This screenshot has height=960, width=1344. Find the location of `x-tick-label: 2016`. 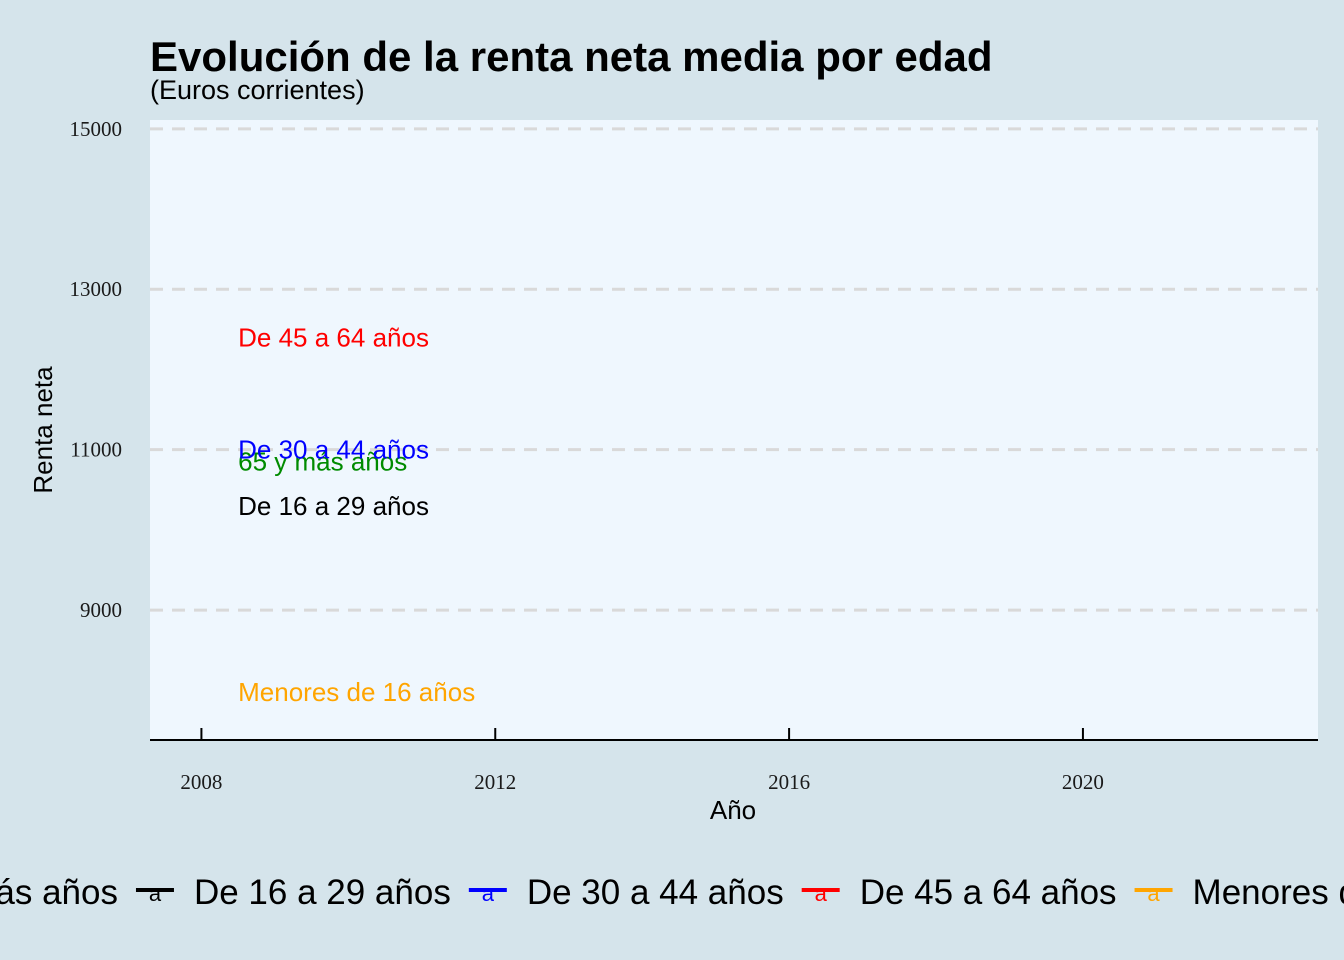

x-tick-label: 2016 is located at coordinates (789, 782).